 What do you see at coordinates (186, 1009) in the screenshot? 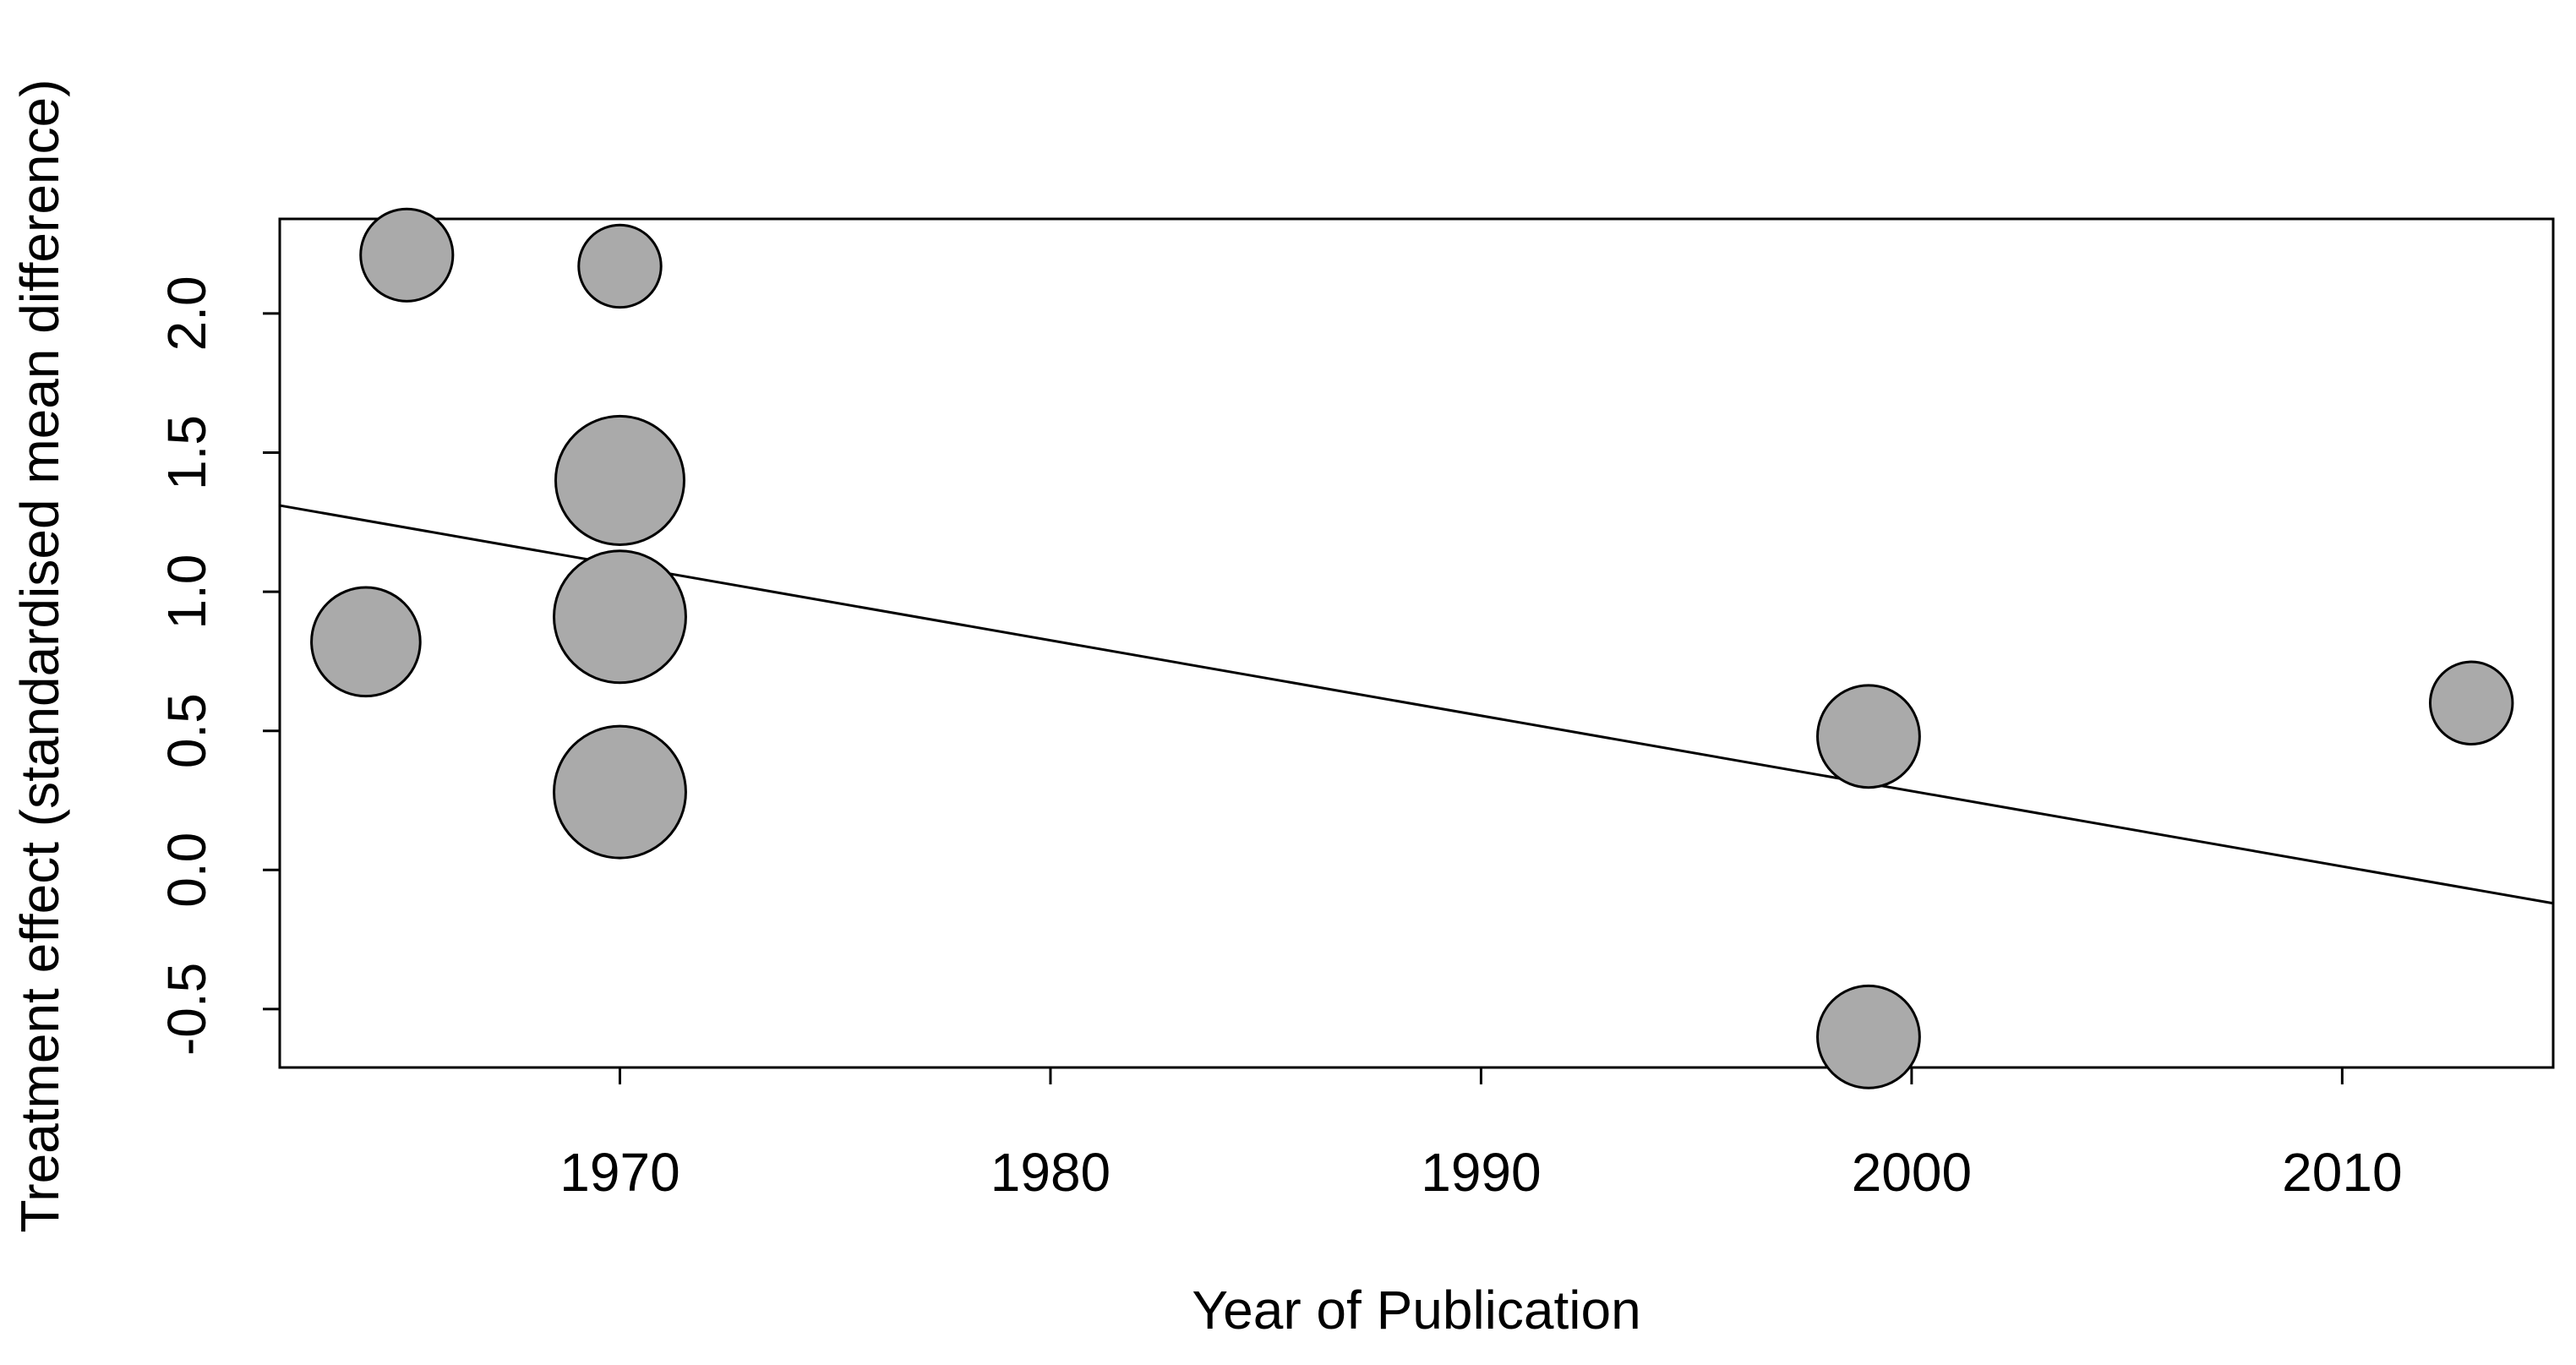
I see `y-tick-label: -0.5` at bounding box center [186, 1009].